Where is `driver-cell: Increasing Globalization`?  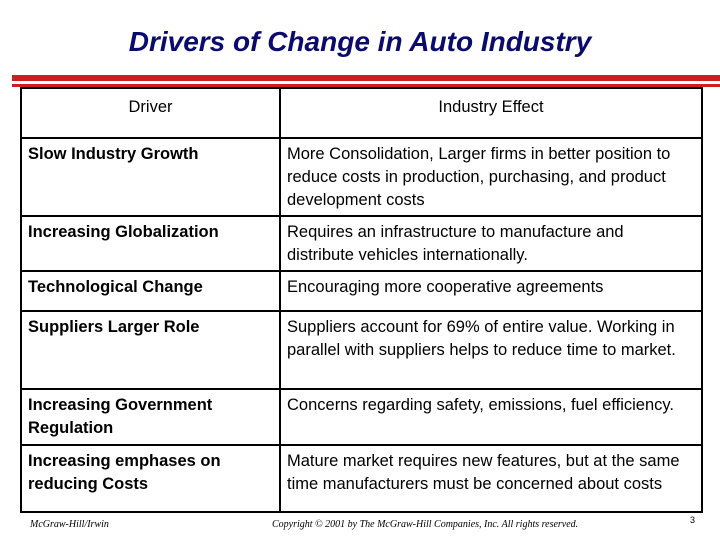 driver-cell: Increasing Globalization is located at coordinates (150, 243).